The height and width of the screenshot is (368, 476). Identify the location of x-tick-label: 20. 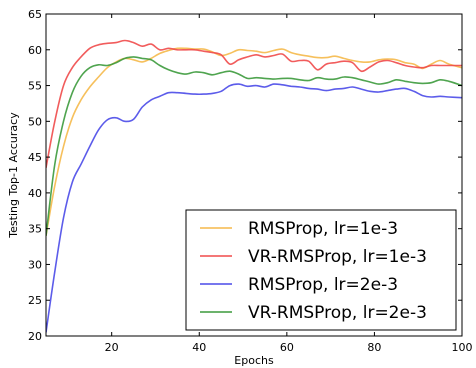
(112, 347).